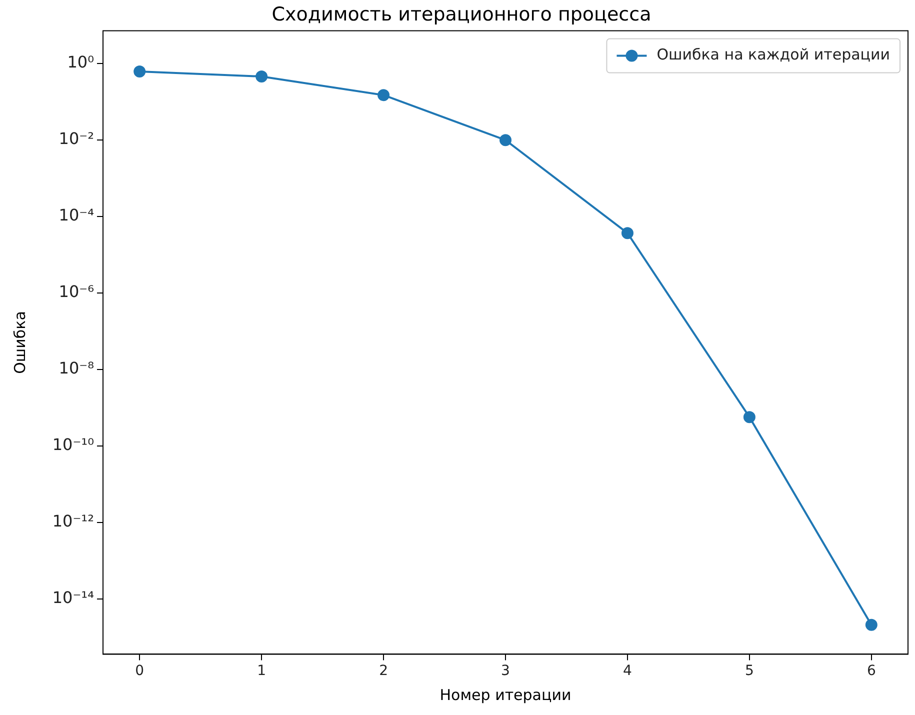 Image resolution: width=915 pixels, height=715 pixels. Describe the element at coordinates (506, 695) in the screenshot. I see `x-axis-title: Номер итерации` at that location.